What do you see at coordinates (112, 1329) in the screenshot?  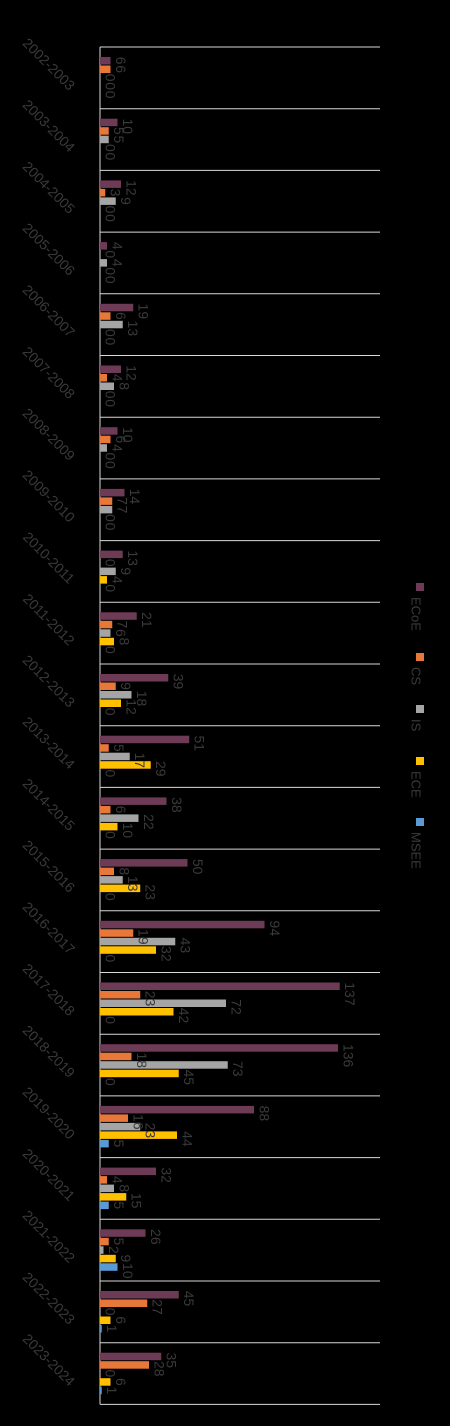 I see `value-label: 1` at bounding box center [112, 1329].